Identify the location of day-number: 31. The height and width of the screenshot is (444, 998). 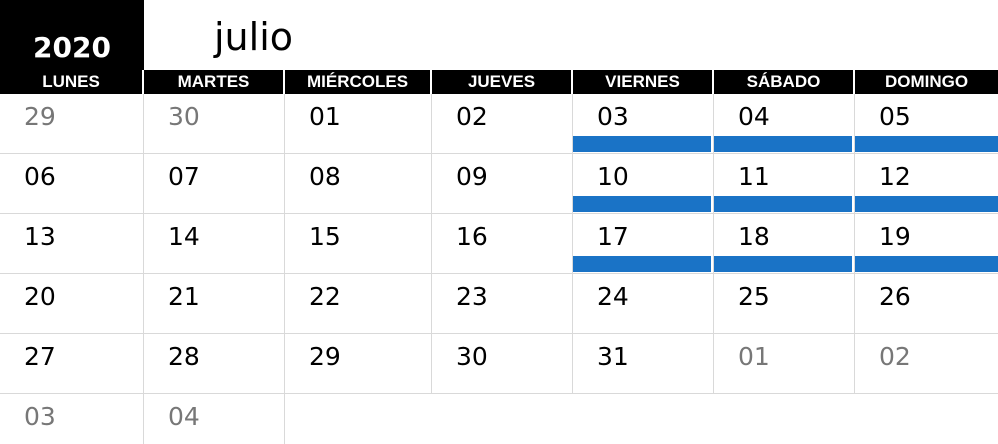
(613, 356).